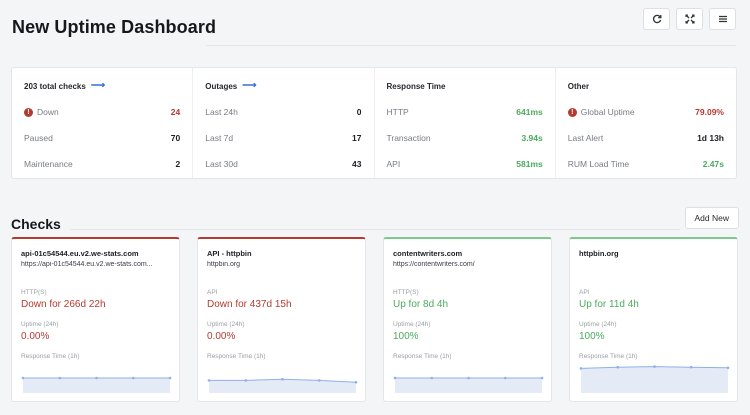 The height and width of the screenshot is (415, 750). Describe the element at coordinates (397, 112) in the screenshot. I see `row-label: HTTP` at that location.